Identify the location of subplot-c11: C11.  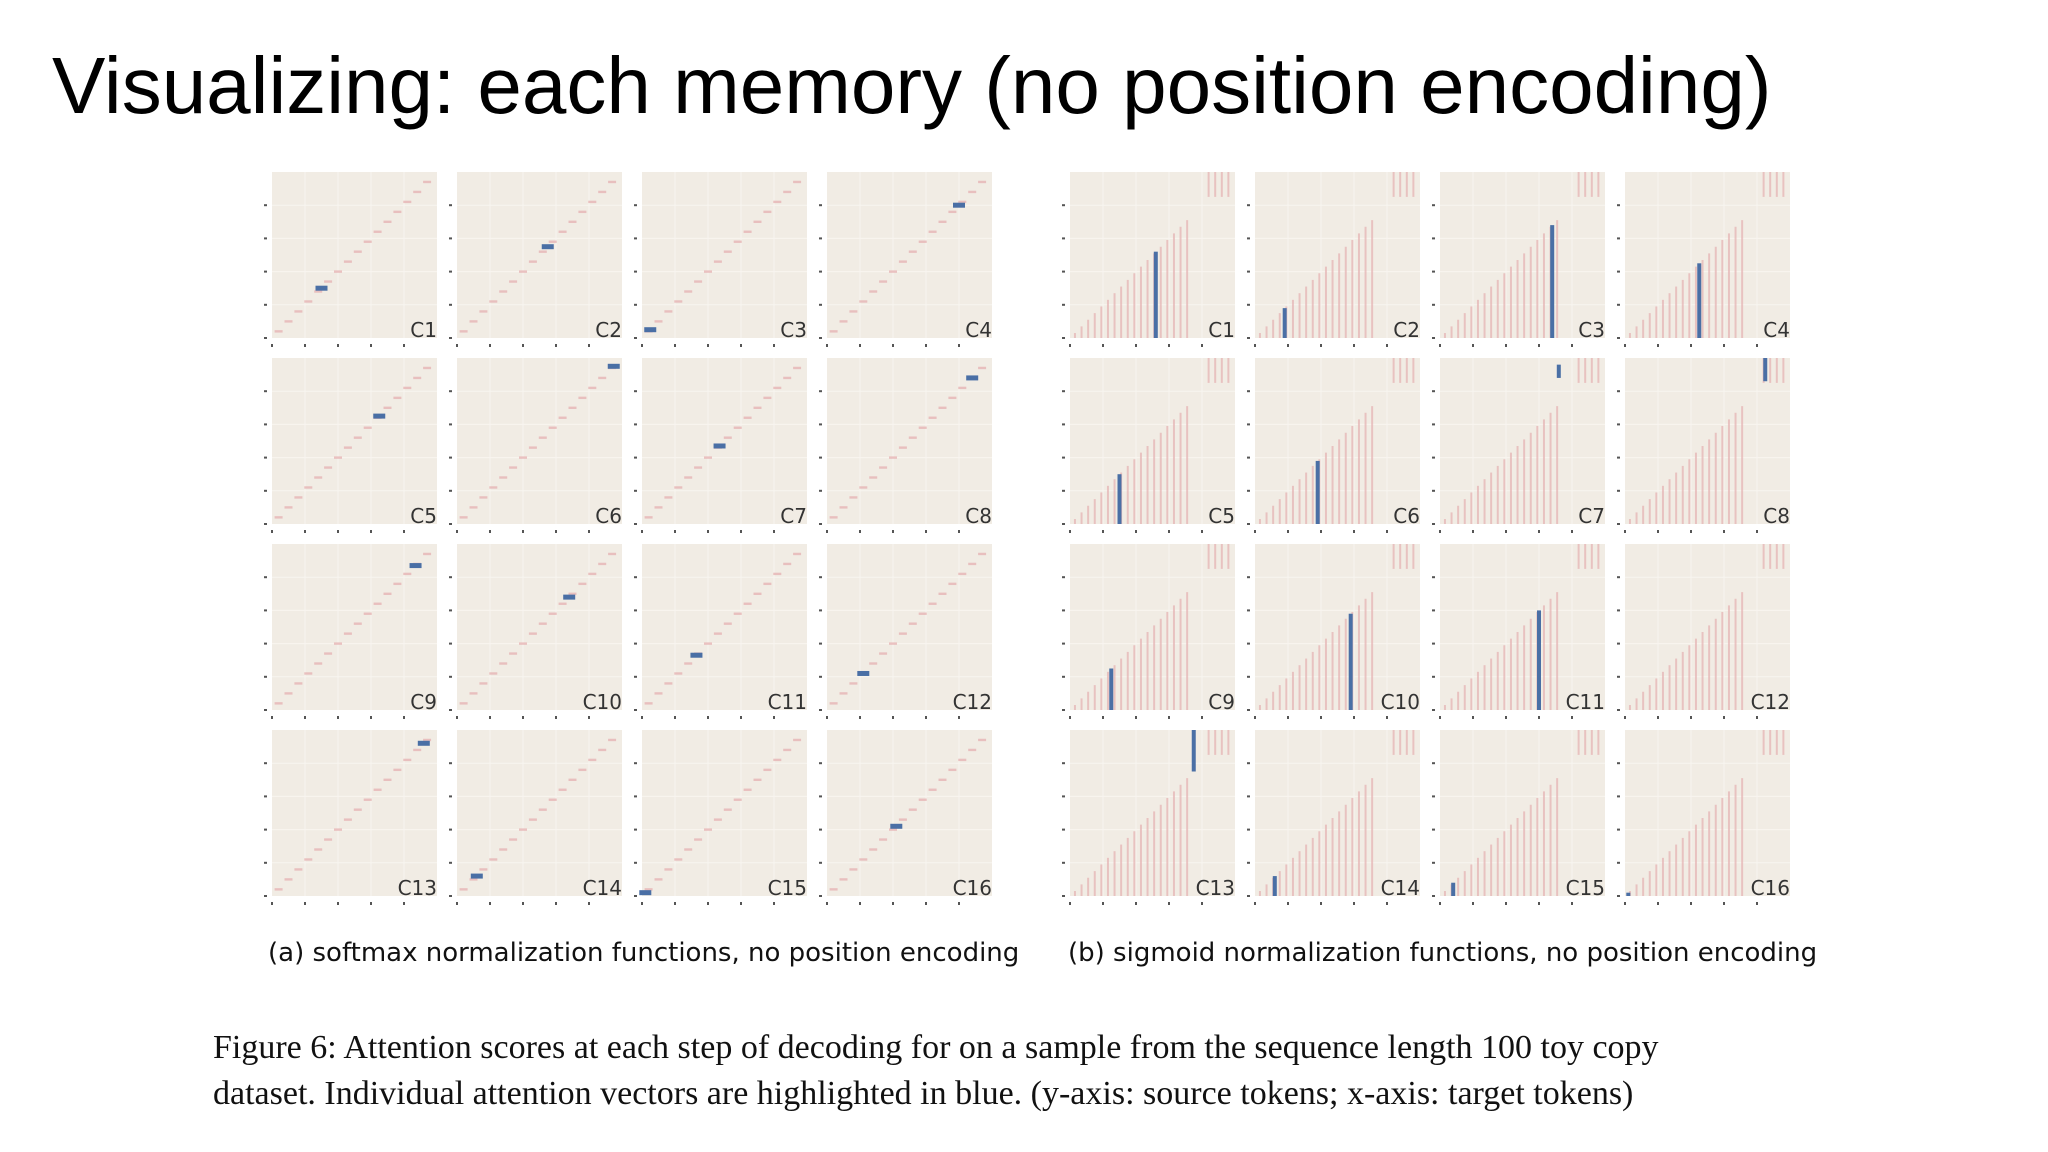
(724, 635).